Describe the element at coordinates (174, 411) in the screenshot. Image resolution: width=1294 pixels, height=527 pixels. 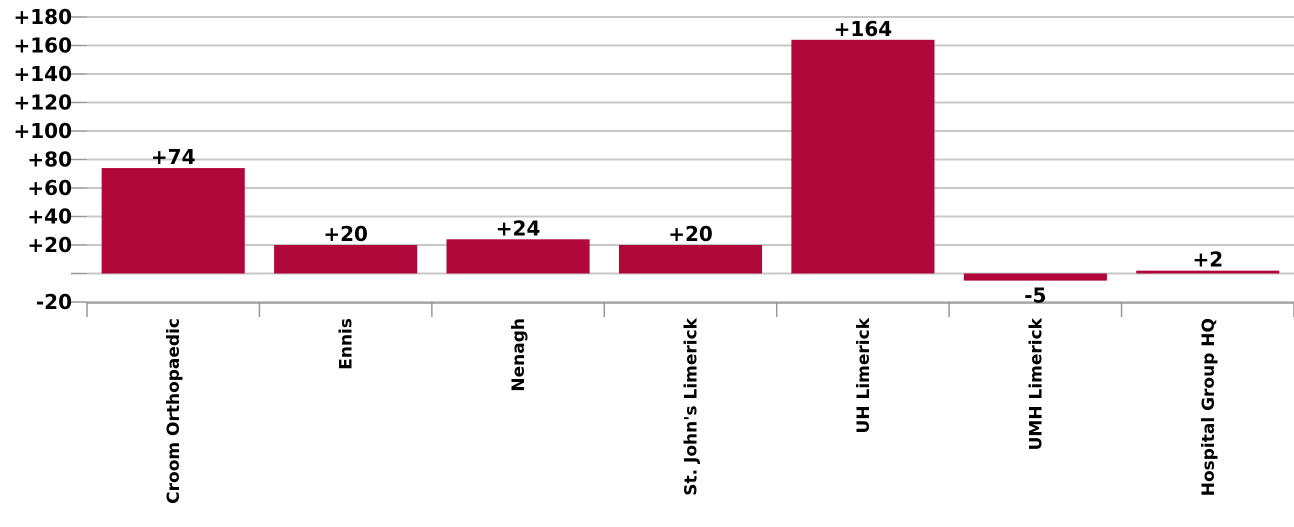
I see `x-category-label: Croom Orthopaedic` at that location.